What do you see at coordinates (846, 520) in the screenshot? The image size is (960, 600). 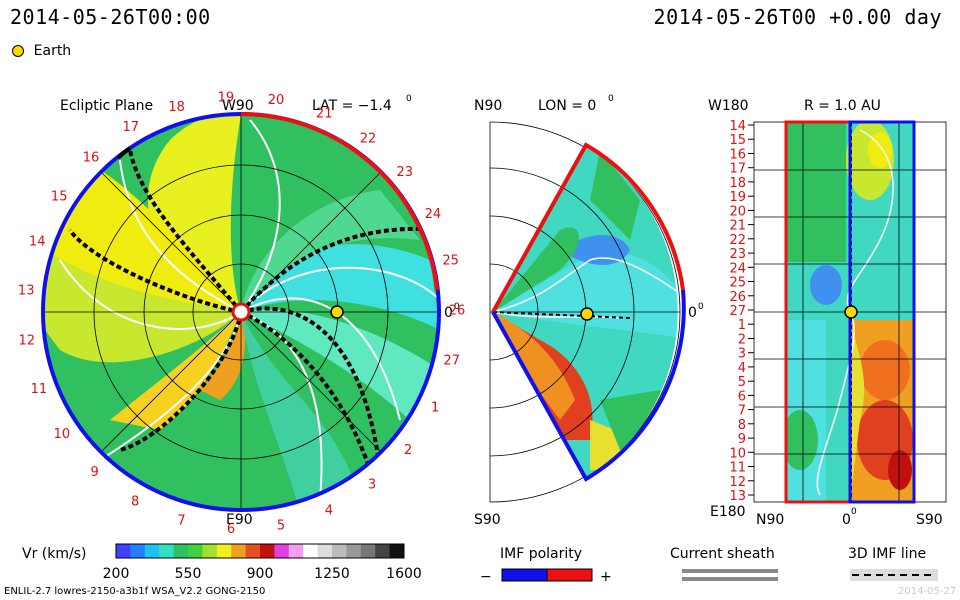 I see `radial-bottom-zero: 0` at bounding box center [846, 520].